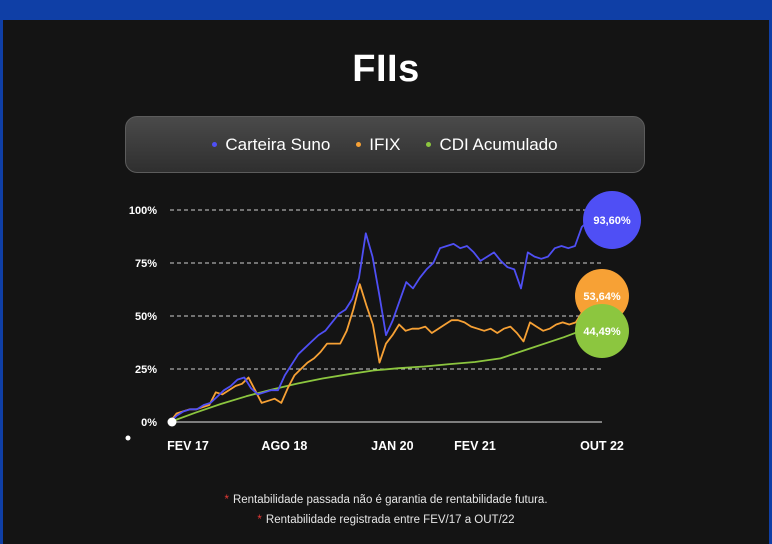 The height and width of the screenshot is (544, 772). Describe the element at coordinates (146, 264) in the screenshot. I see `y-tick-label: 75%` at that location.